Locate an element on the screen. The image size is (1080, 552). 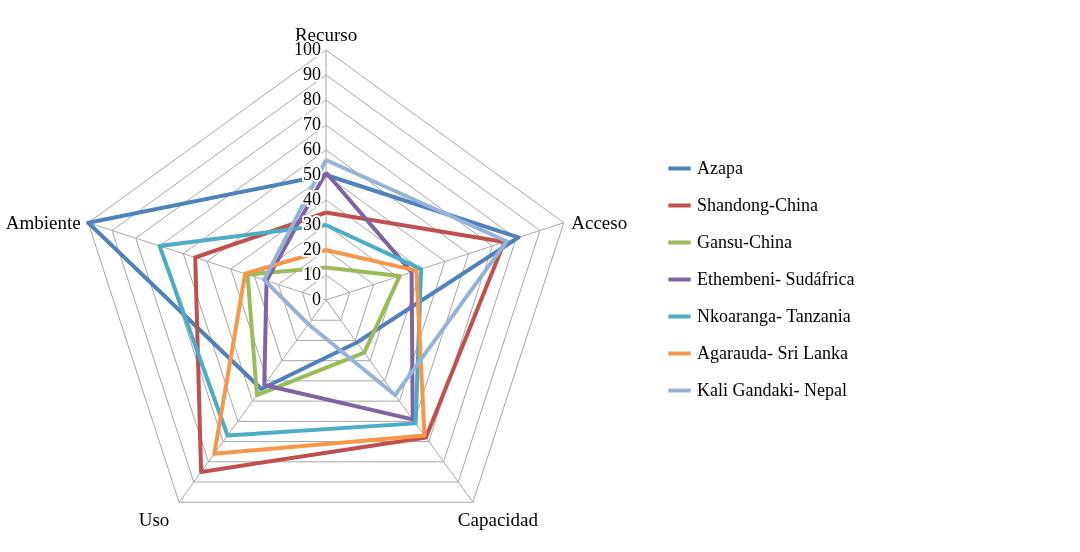
legend-label: Kali Gandaki- Nepal is located at coordinates (772, 389).